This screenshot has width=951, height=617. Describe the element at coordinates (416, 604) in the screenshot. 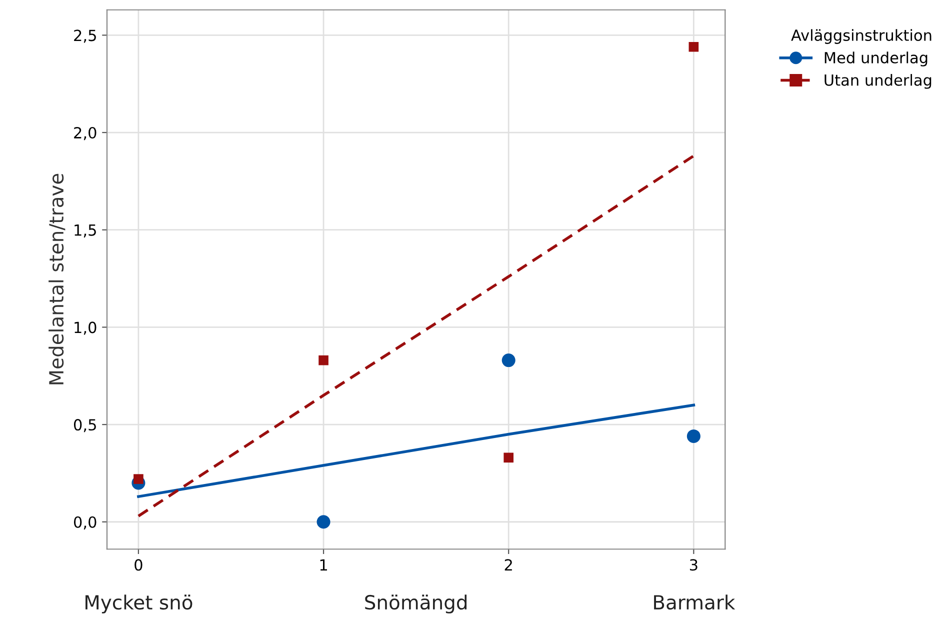

I see `x-axis-title: Snömängd` at that location.